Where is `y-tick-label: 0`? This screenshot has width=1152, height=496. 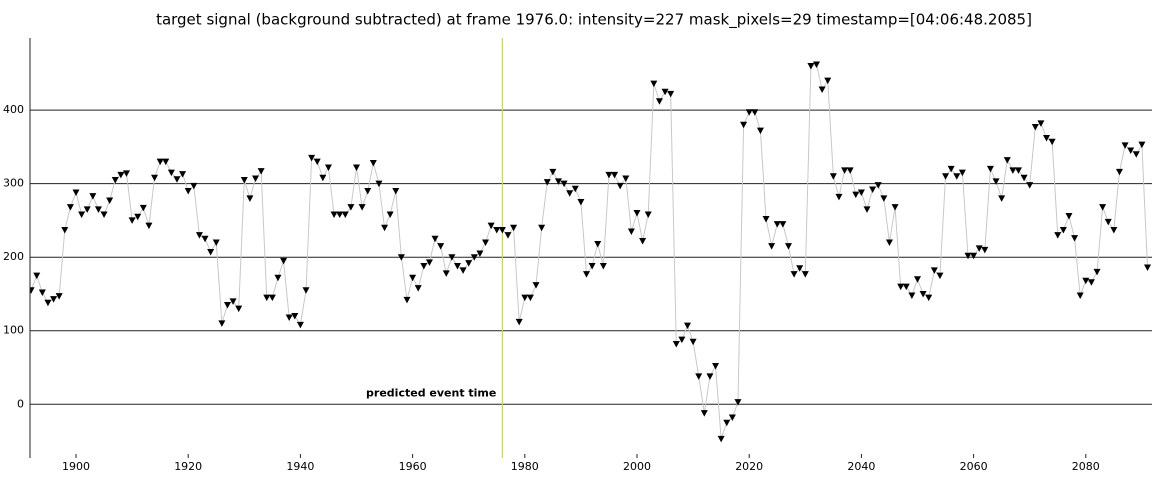
y-tick-label: 0 is located at coordinates (20, 403).